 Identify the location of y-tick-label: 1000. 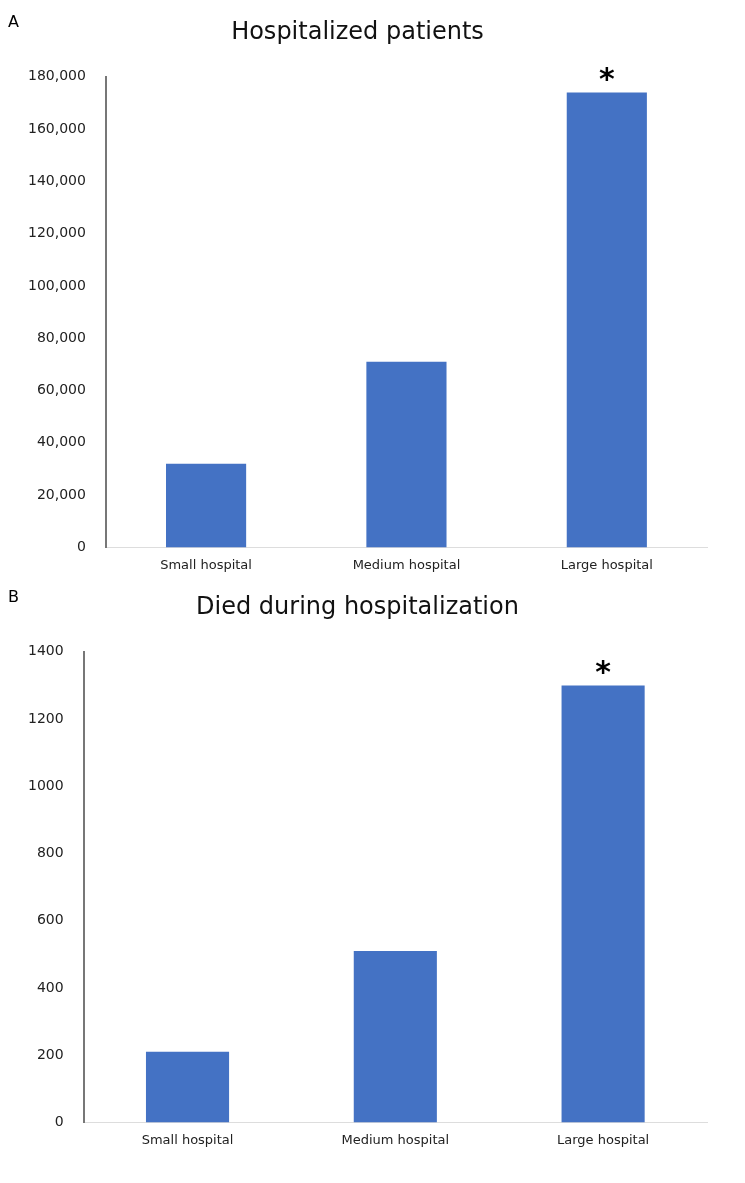
(45, 784).